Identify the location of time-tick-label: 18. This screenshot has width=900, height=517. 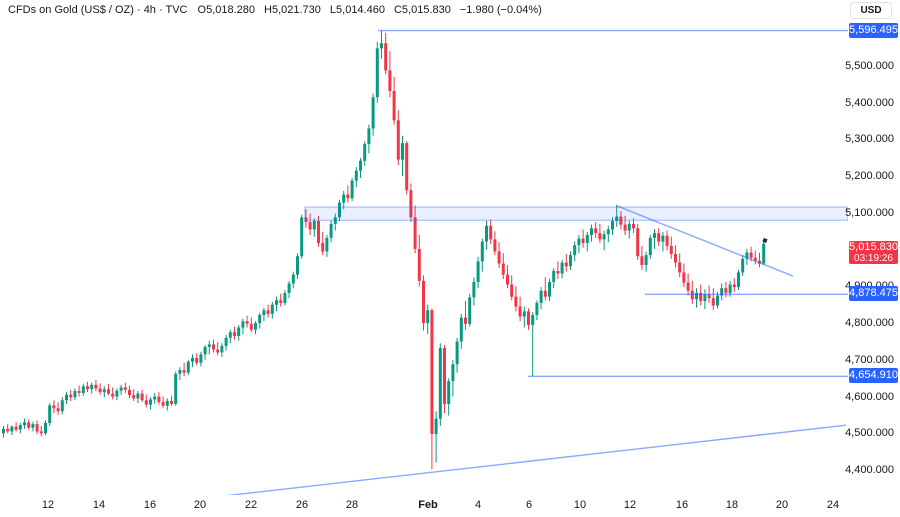
(732, 505).